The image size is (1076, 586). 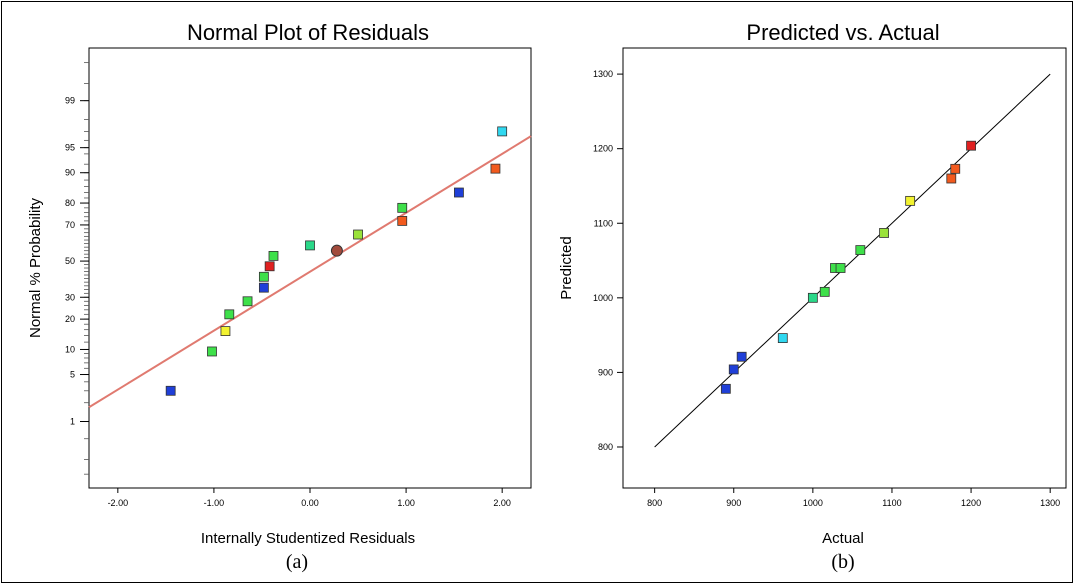 What do you see at coordinates (1050, 503) in the screenshot?
I see `chart-b-xtick-label: 1300` at bounding box center [1050, 503].